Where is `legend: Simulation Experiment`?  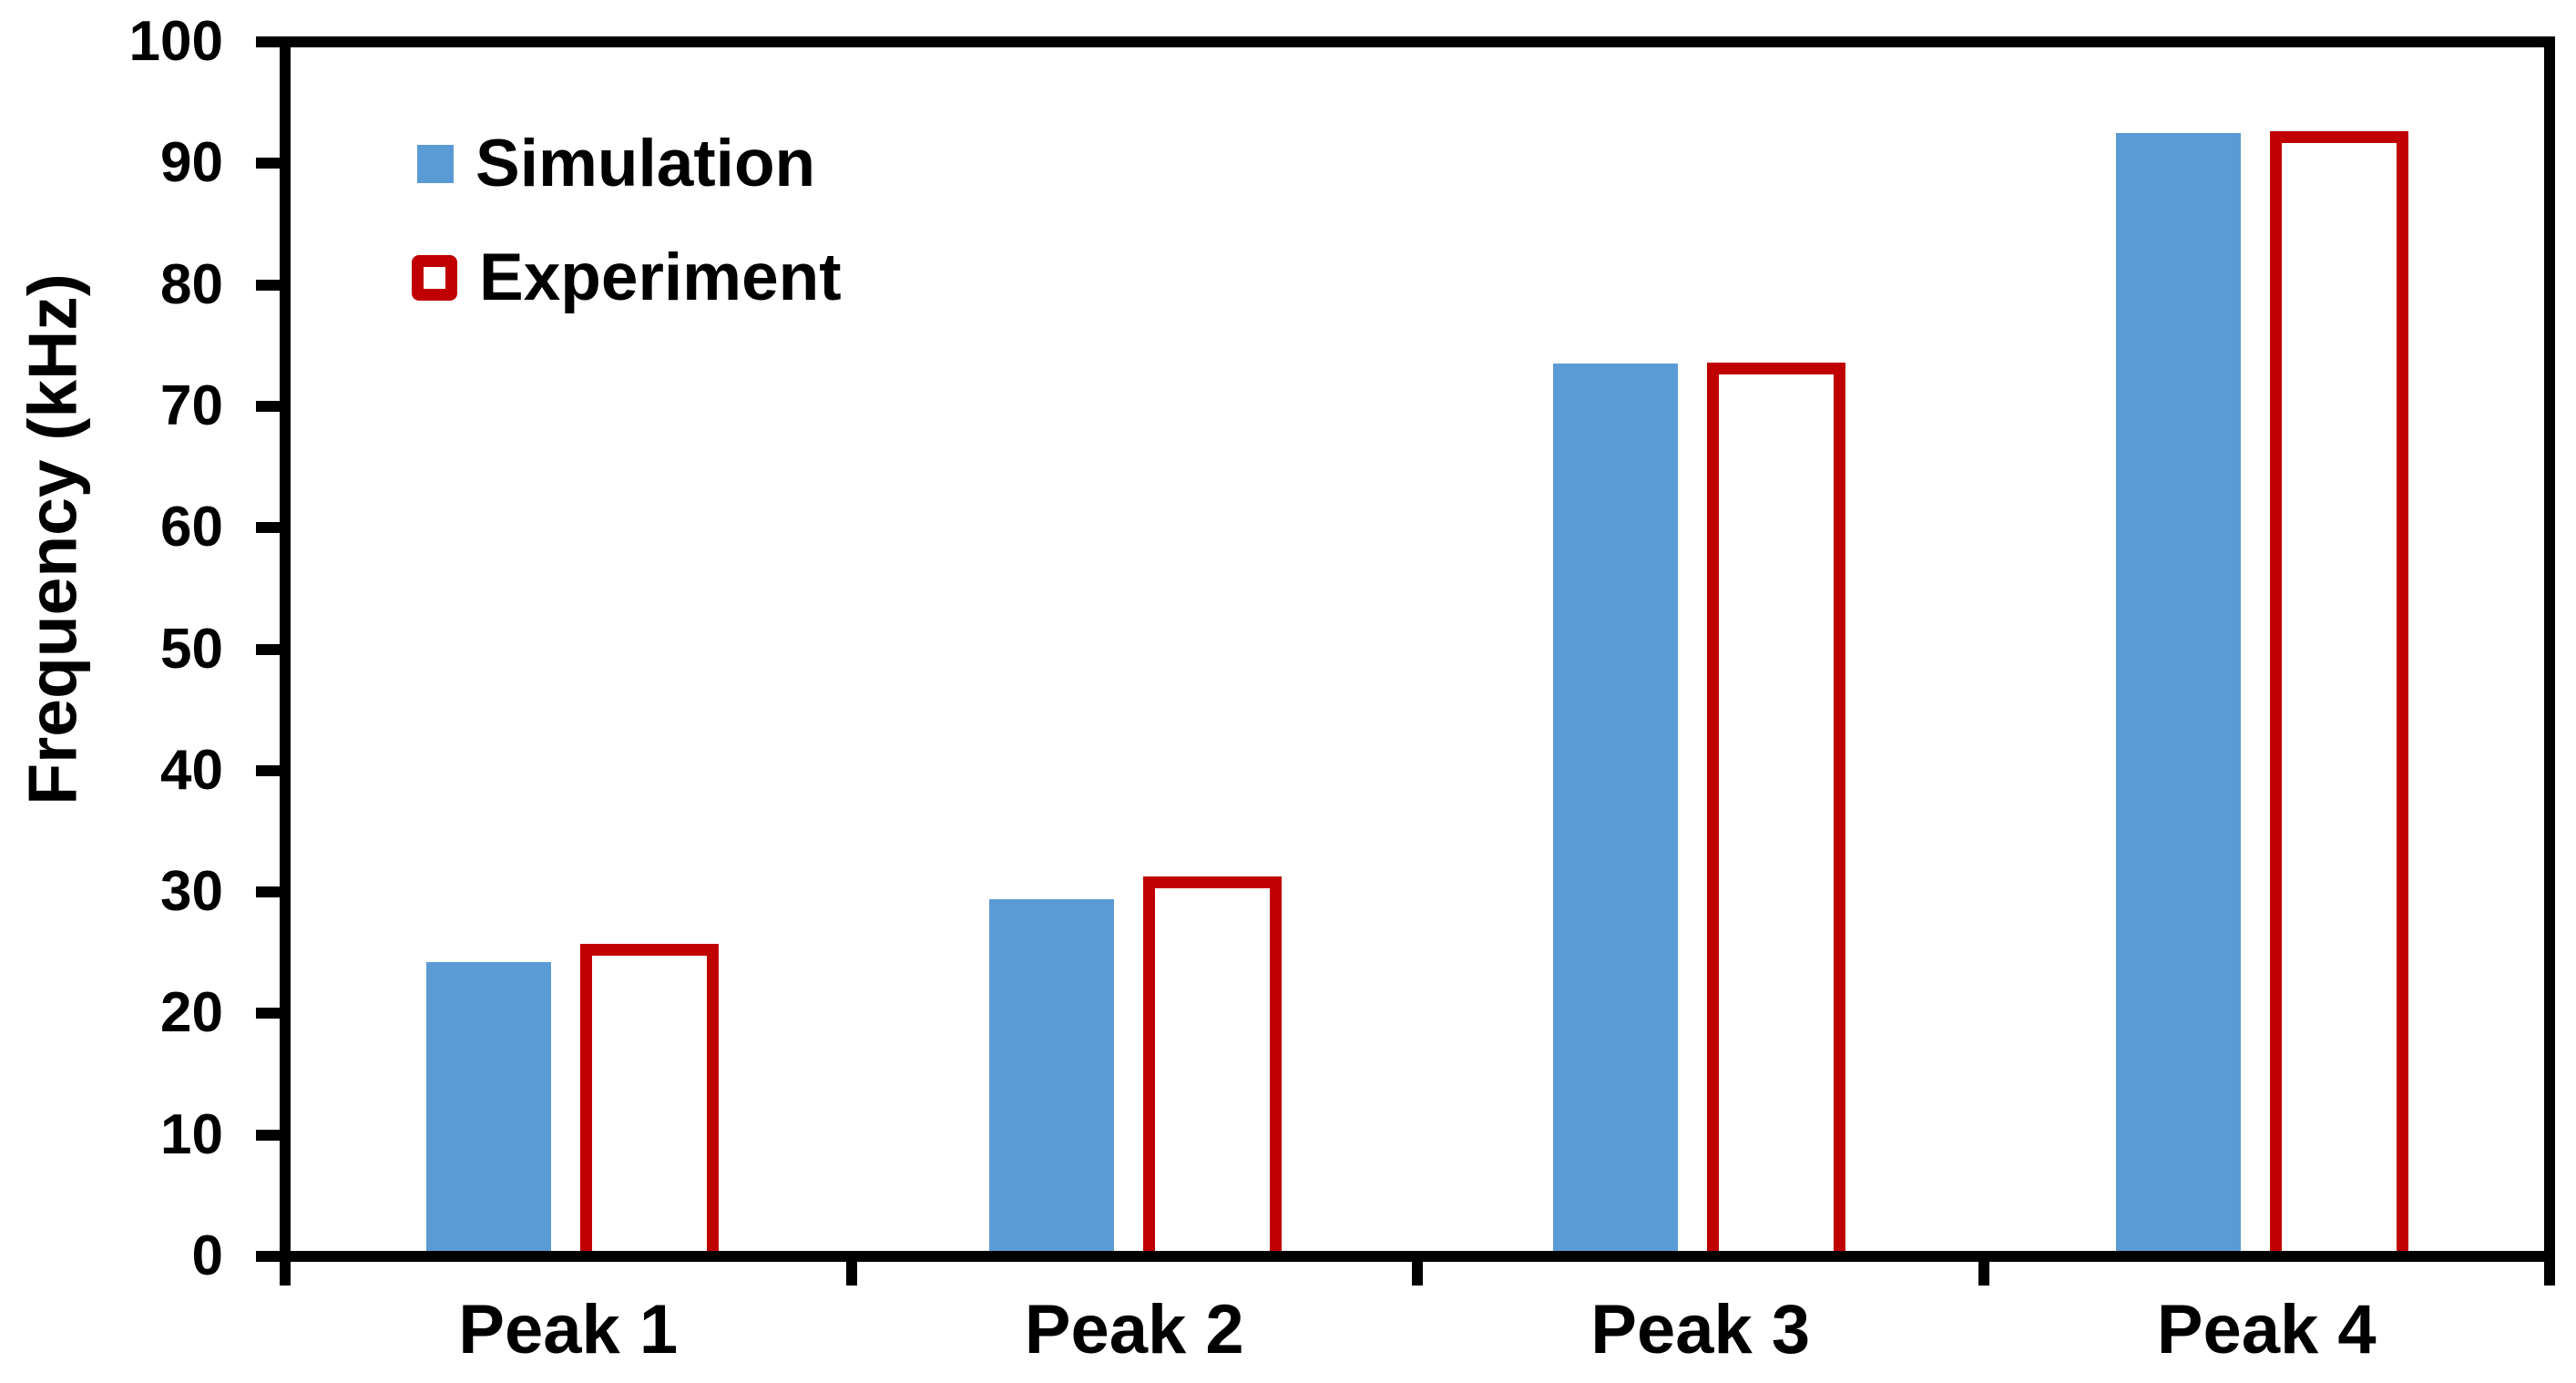
legend: Simulation Experiment is located at coordinates (627, 221).